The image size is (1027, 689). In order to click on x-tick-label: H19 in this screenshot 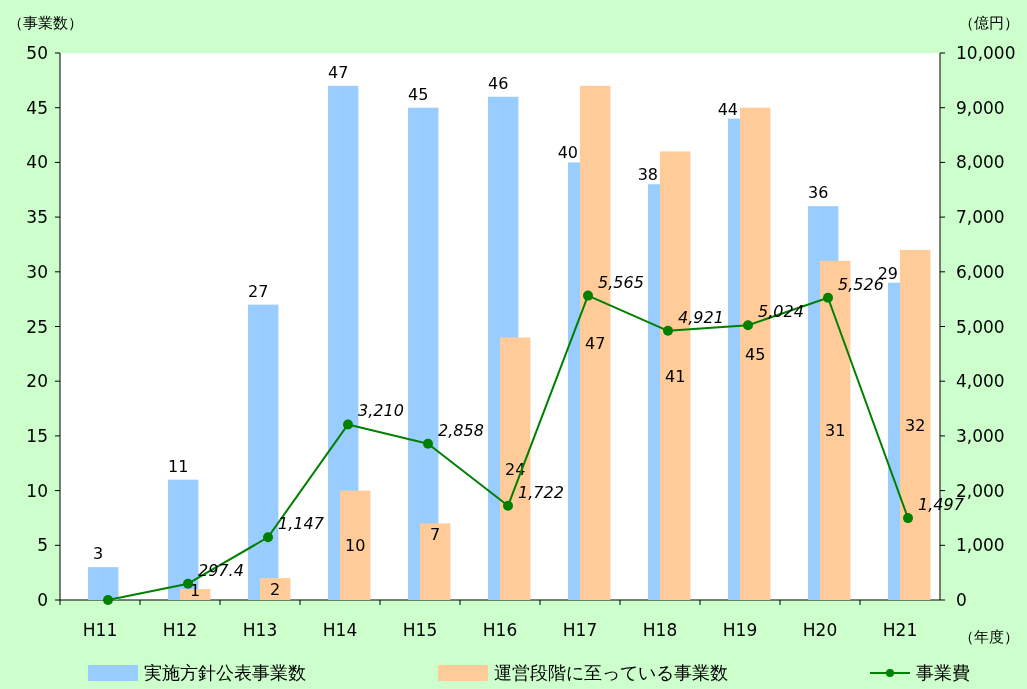, I will do `click(740, 630)`.